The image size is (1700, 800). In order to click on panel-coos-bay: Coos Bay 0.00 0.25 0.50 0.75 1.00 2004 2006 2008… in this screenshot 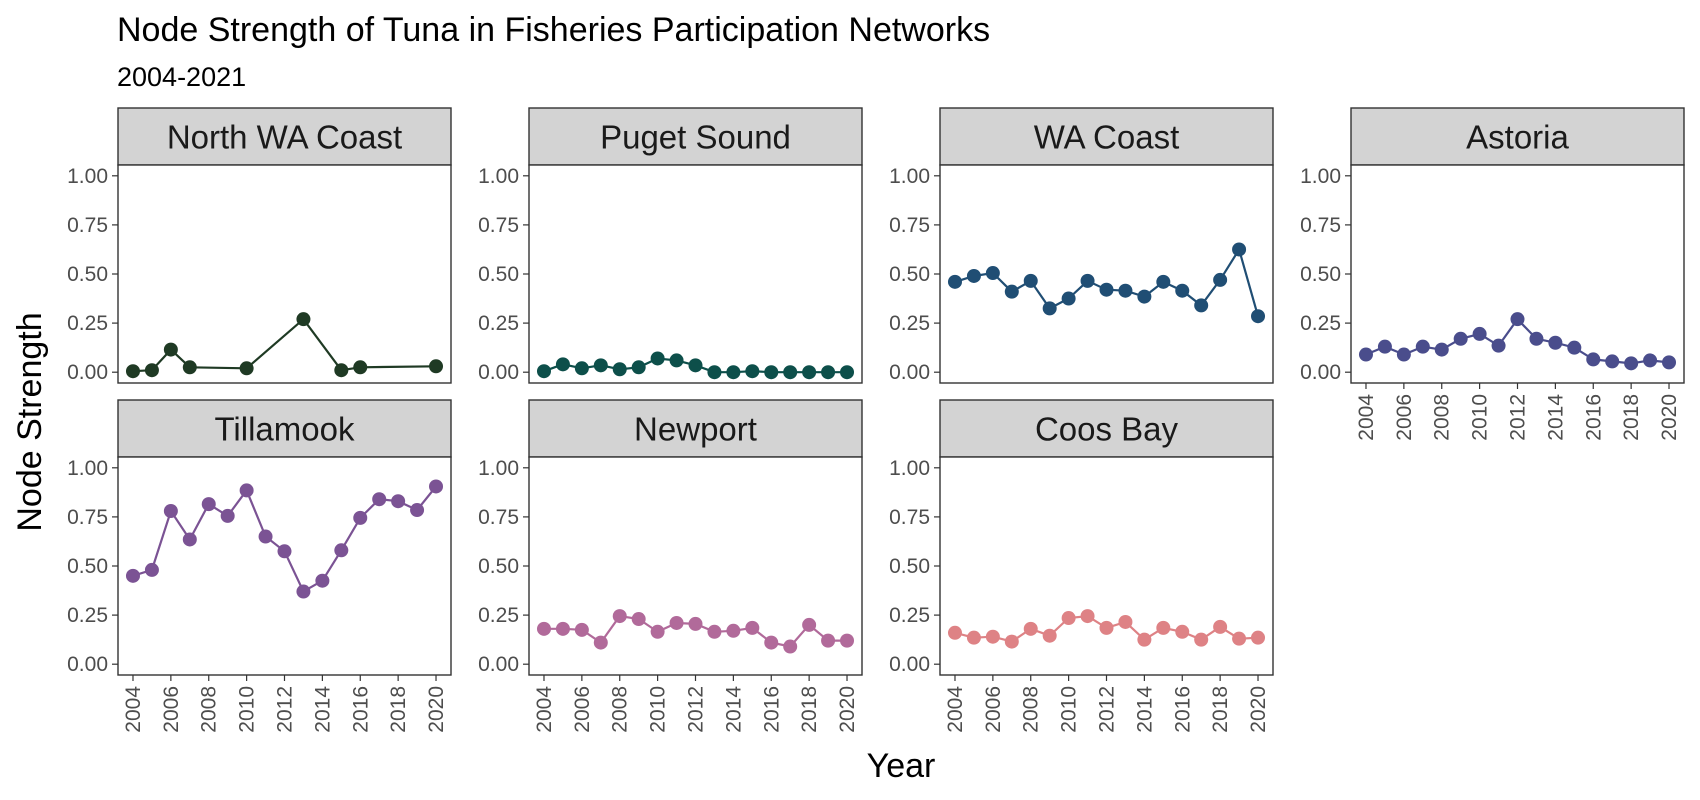, I will do `click(1081, 566)`.